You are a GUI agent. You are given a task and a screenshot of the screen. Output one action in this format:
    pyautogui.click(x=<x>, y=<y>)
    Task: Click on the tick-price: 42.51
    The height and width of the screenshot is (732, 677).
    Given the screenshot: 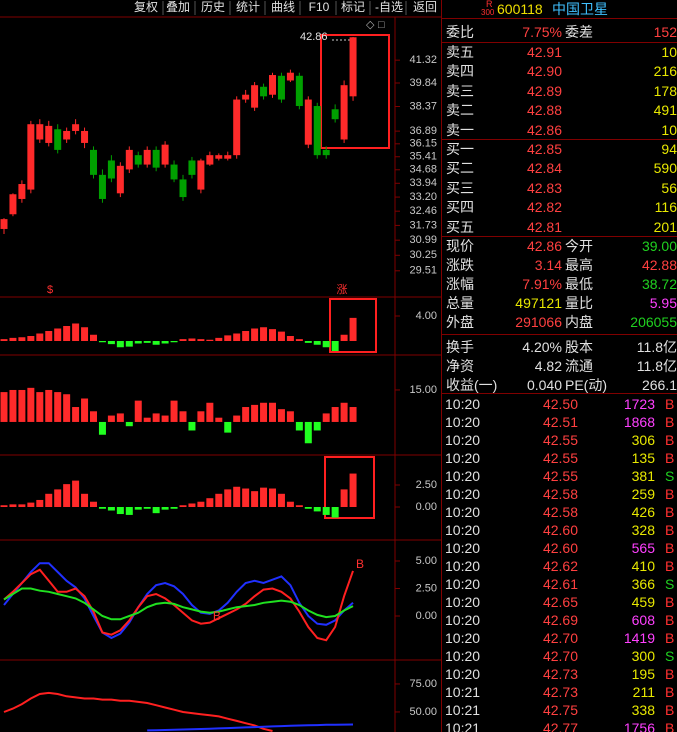 What is the action you would take?
    pyautogui.click(x=560, y=422)
    